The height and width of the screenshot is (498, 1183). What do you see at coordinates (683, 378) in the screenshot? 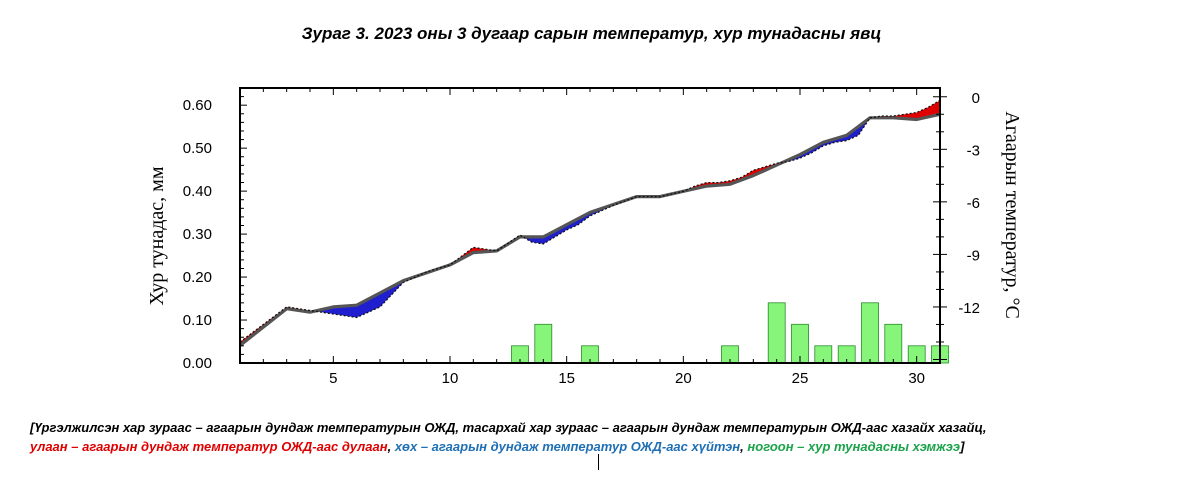
I see `x-tick-label: 20` at bounding box center [683, 378].